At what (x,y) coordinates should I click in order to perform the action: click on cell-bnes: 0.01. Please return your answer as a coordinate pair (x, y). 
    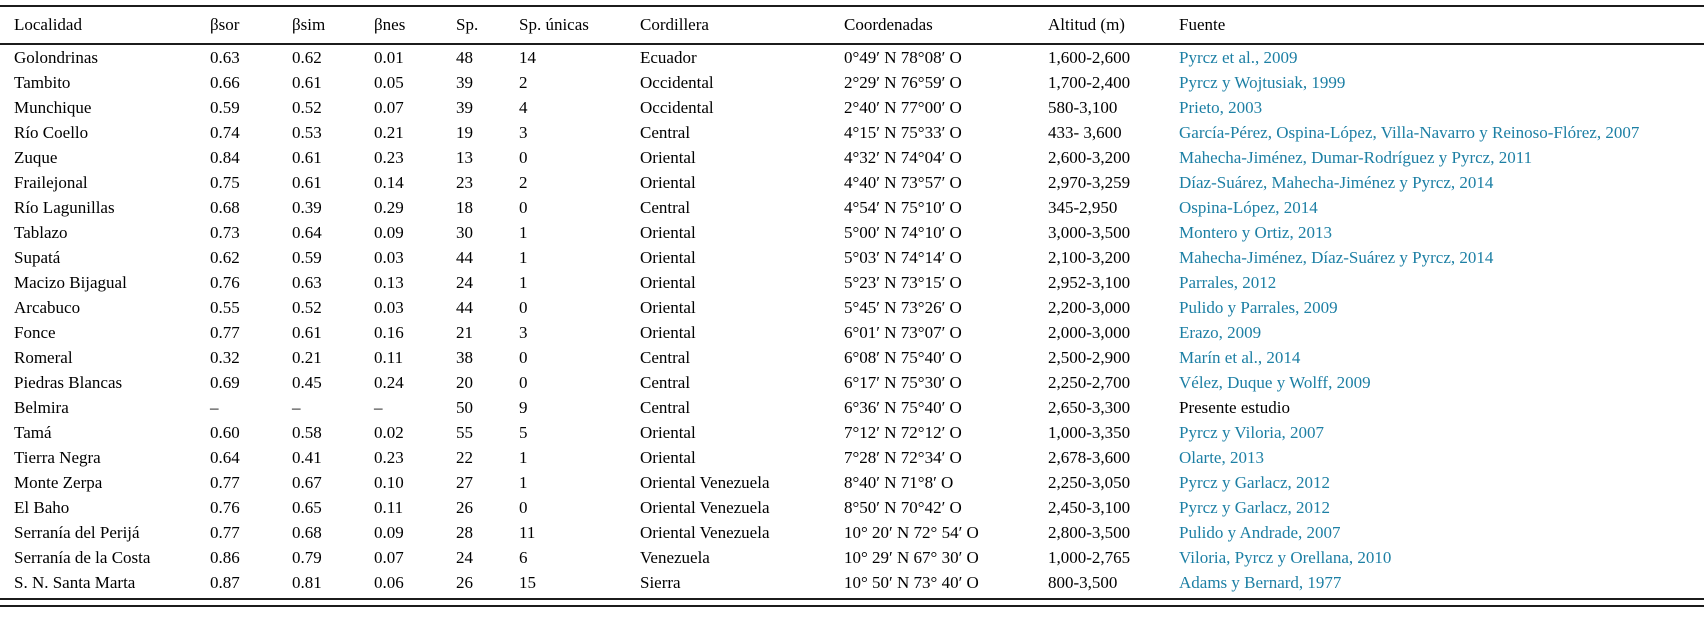
    Looking at the image, I should click on (389, 57).